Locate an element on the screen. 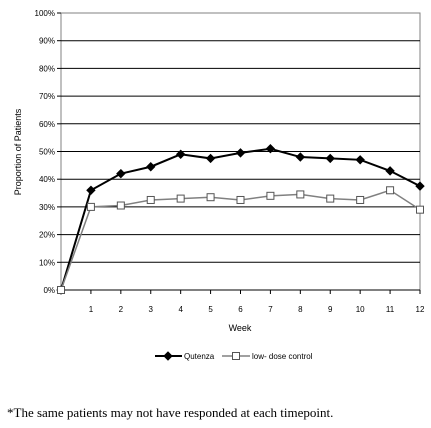 The height and width of the screenshot is (428, 431). y-axis-ticks: 0% 10% 20% 30% 40% 50% 60% 70% 80% 90% 100% is located at coordinates (48, 152).